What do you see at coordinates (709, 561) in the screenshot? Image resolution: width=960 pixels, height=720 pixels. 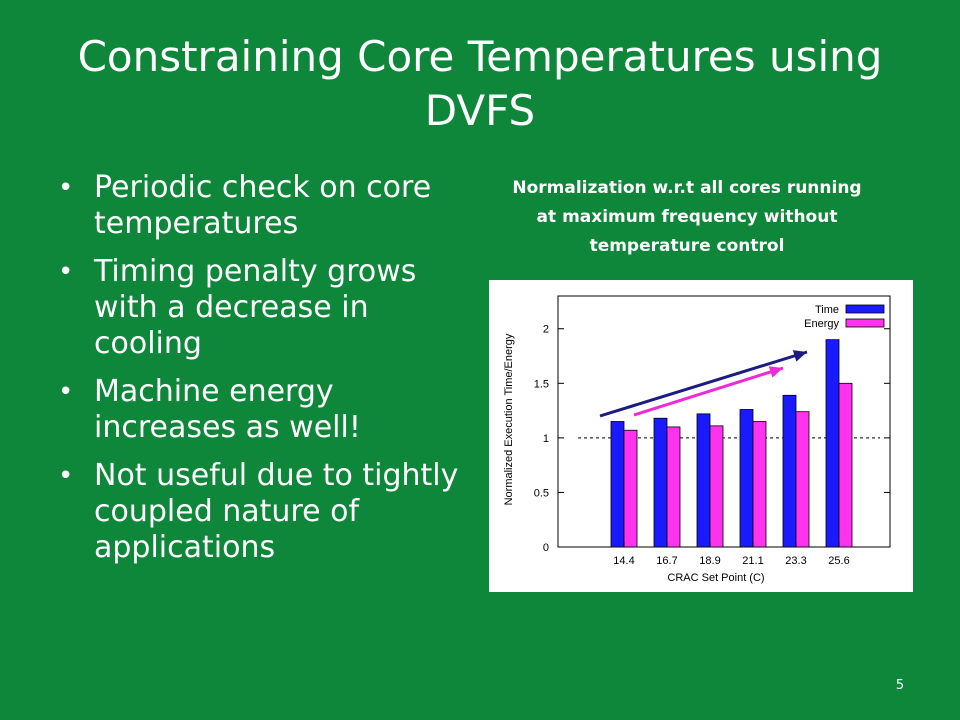 I see `x-tick-label: 18.9` at bounding box center [709, 561].